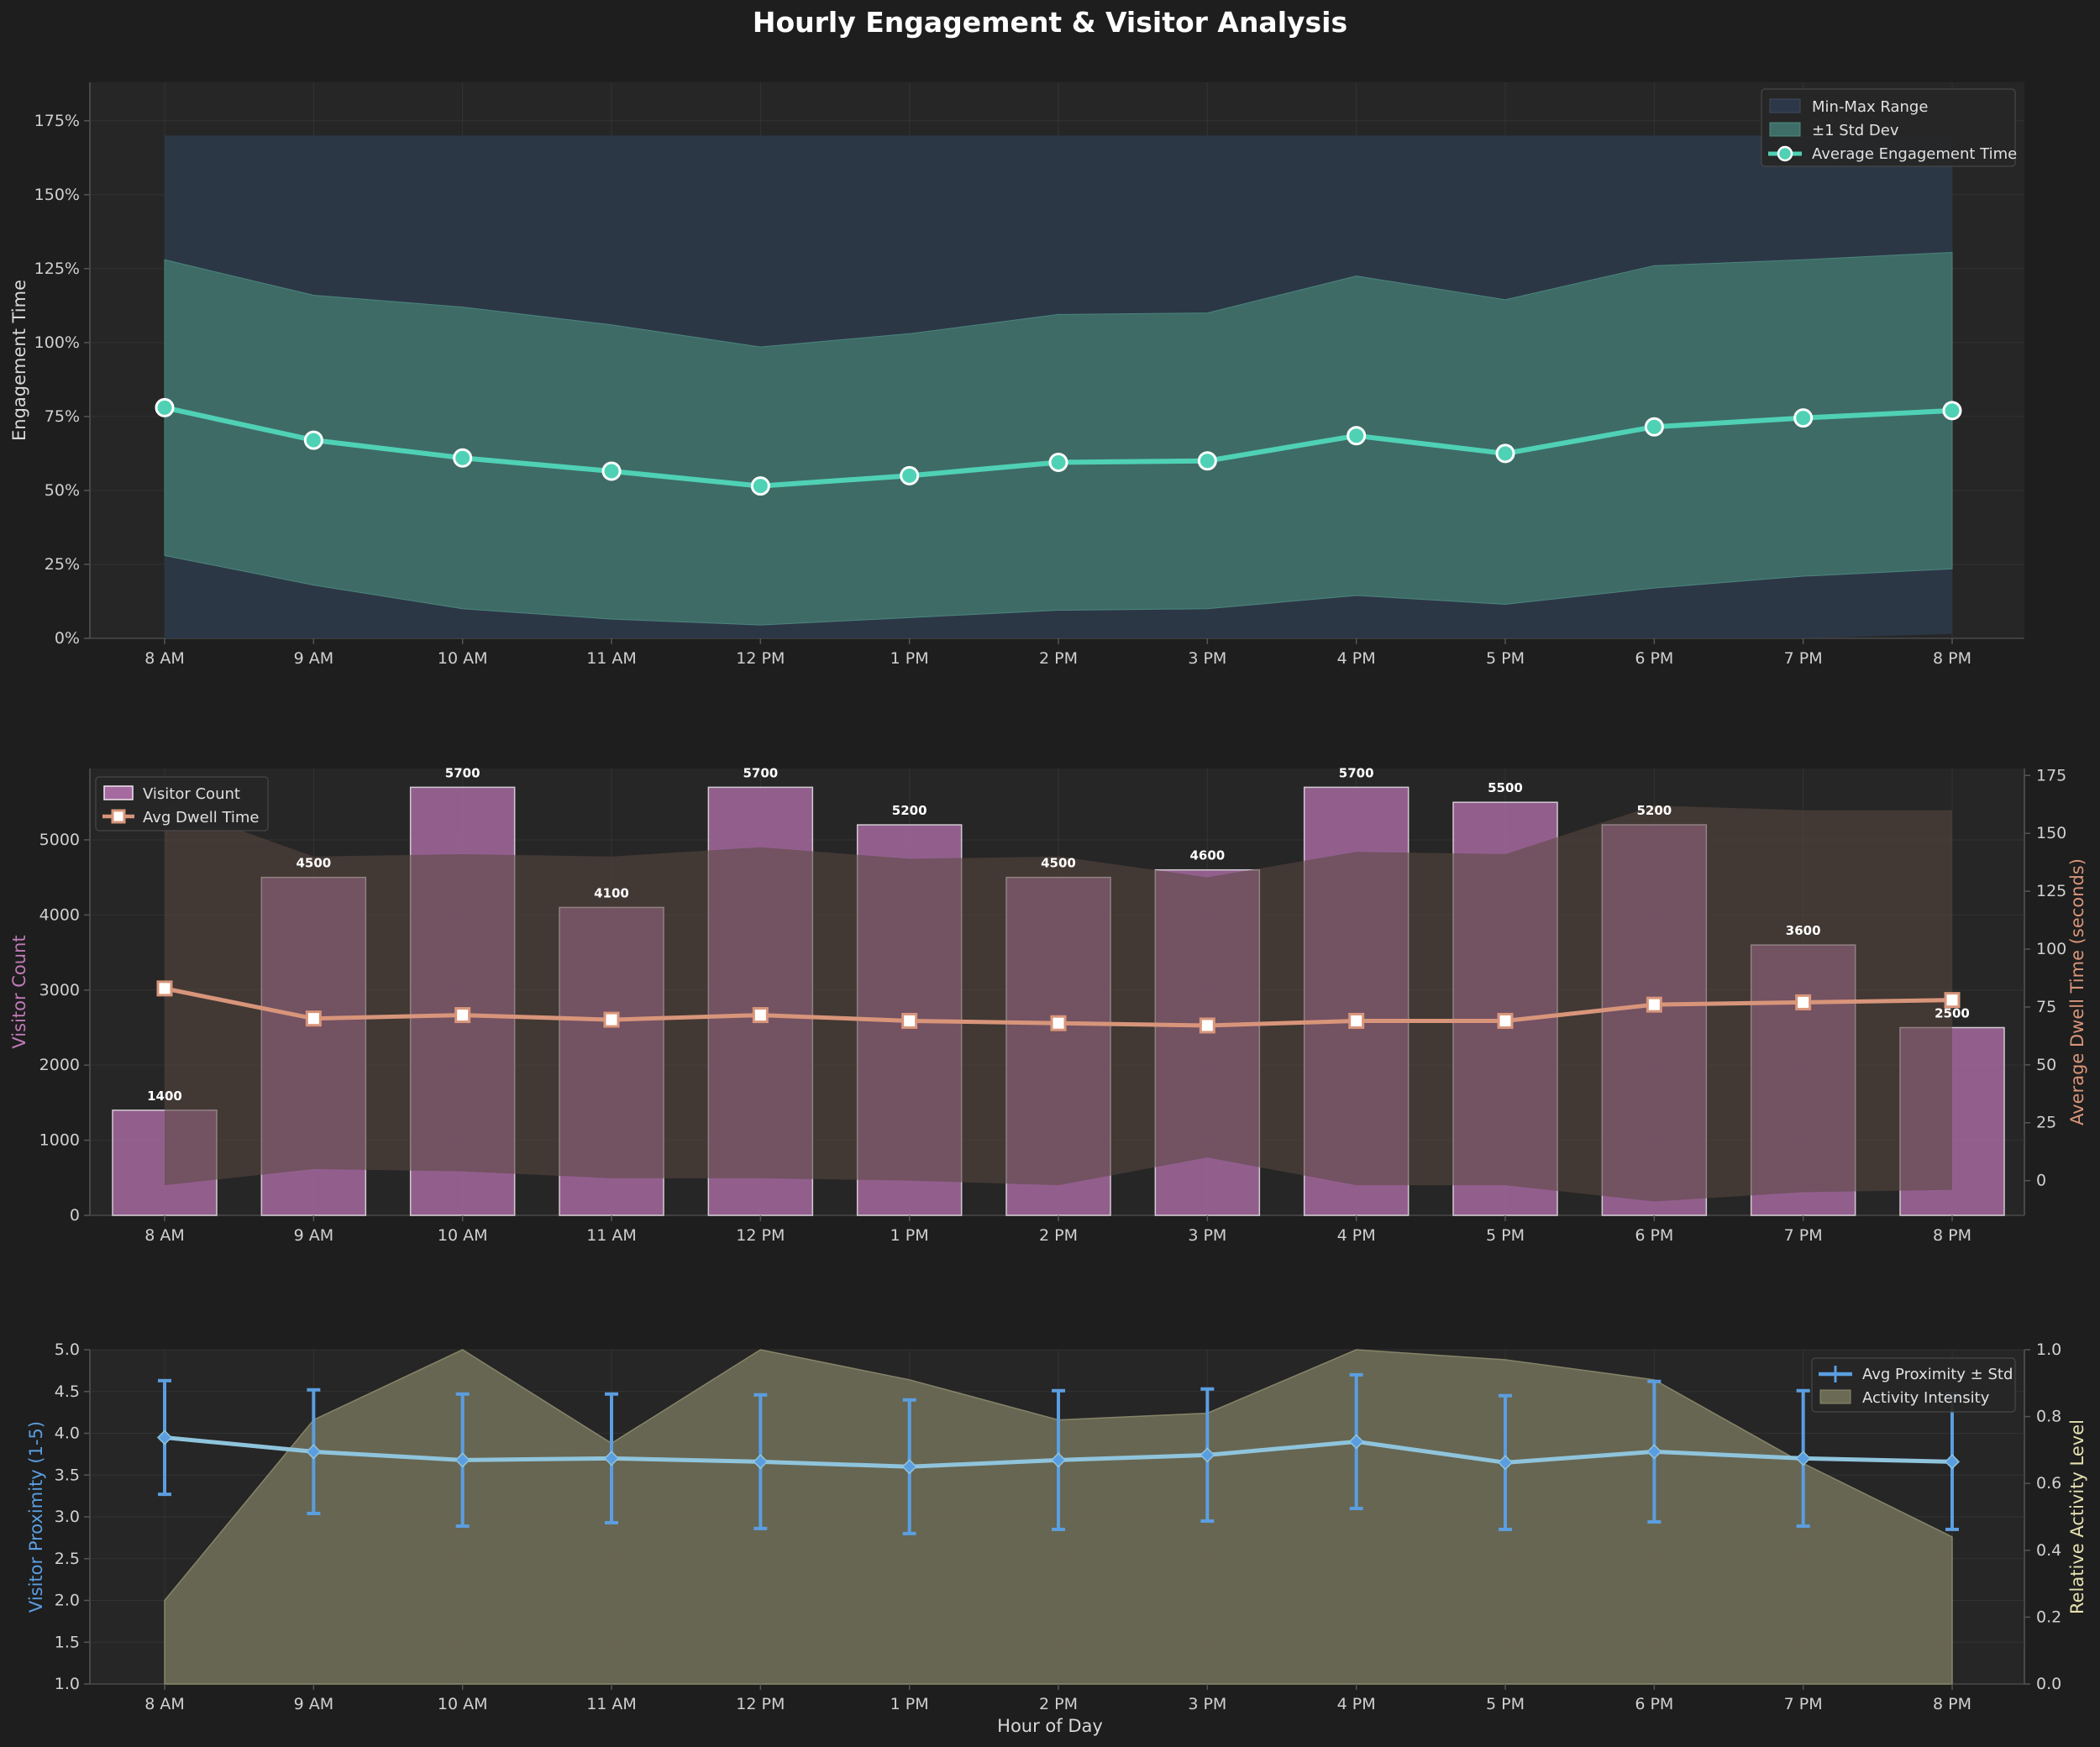 This screenshot has height=1747, width=2100. Describe the element at coordinates (1505, 788) in the screenshot. I see `bar-value-label: 5500` at that location.